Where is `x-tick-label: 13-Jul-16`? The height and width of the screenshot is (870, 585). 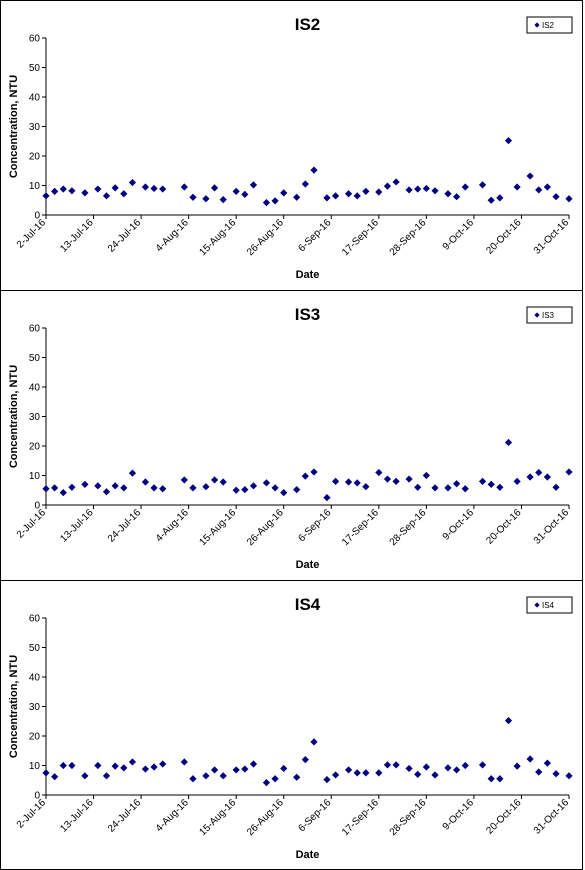
x-tick-label: 13-Jul-16 is located at coordinates (77, 526).